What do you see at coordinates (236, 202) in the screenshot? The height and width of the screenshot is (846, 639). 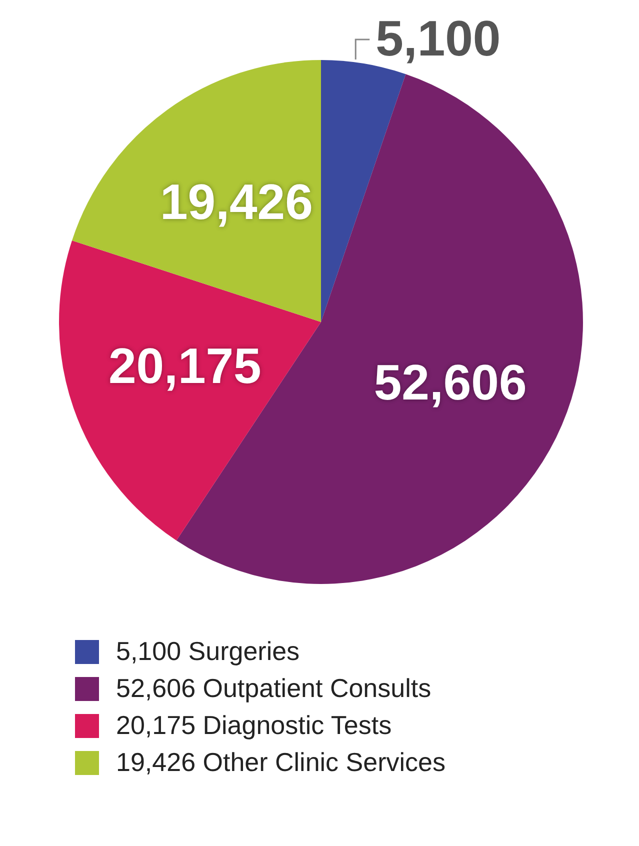 I see `data-label: 19,426` at bounding box center [236, 202].